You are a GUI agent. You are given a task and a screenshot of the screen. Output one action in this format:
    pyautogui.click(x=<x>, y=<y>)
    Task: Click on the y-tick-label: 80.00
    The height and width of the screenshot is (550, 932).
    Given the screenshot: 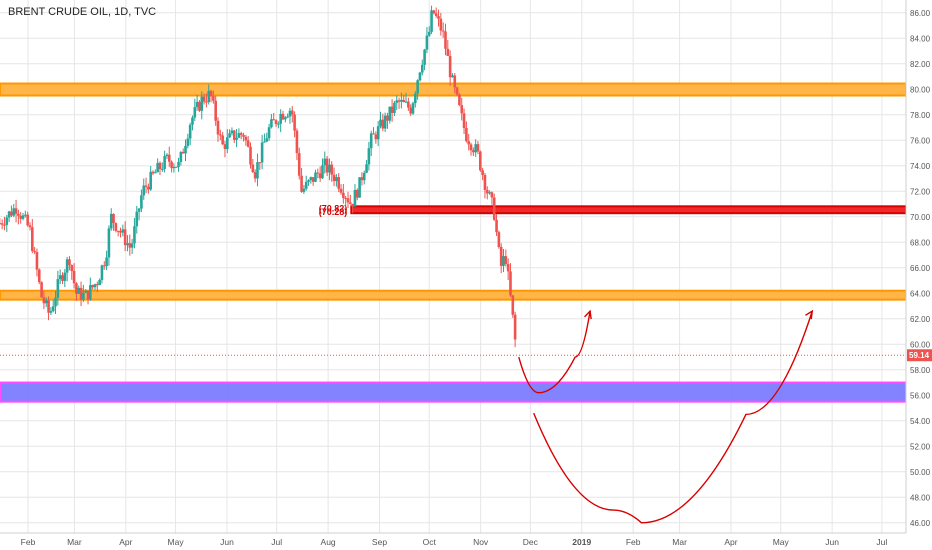 What is the action you would take?
    pyautogui.click(x=920, y=89)
    